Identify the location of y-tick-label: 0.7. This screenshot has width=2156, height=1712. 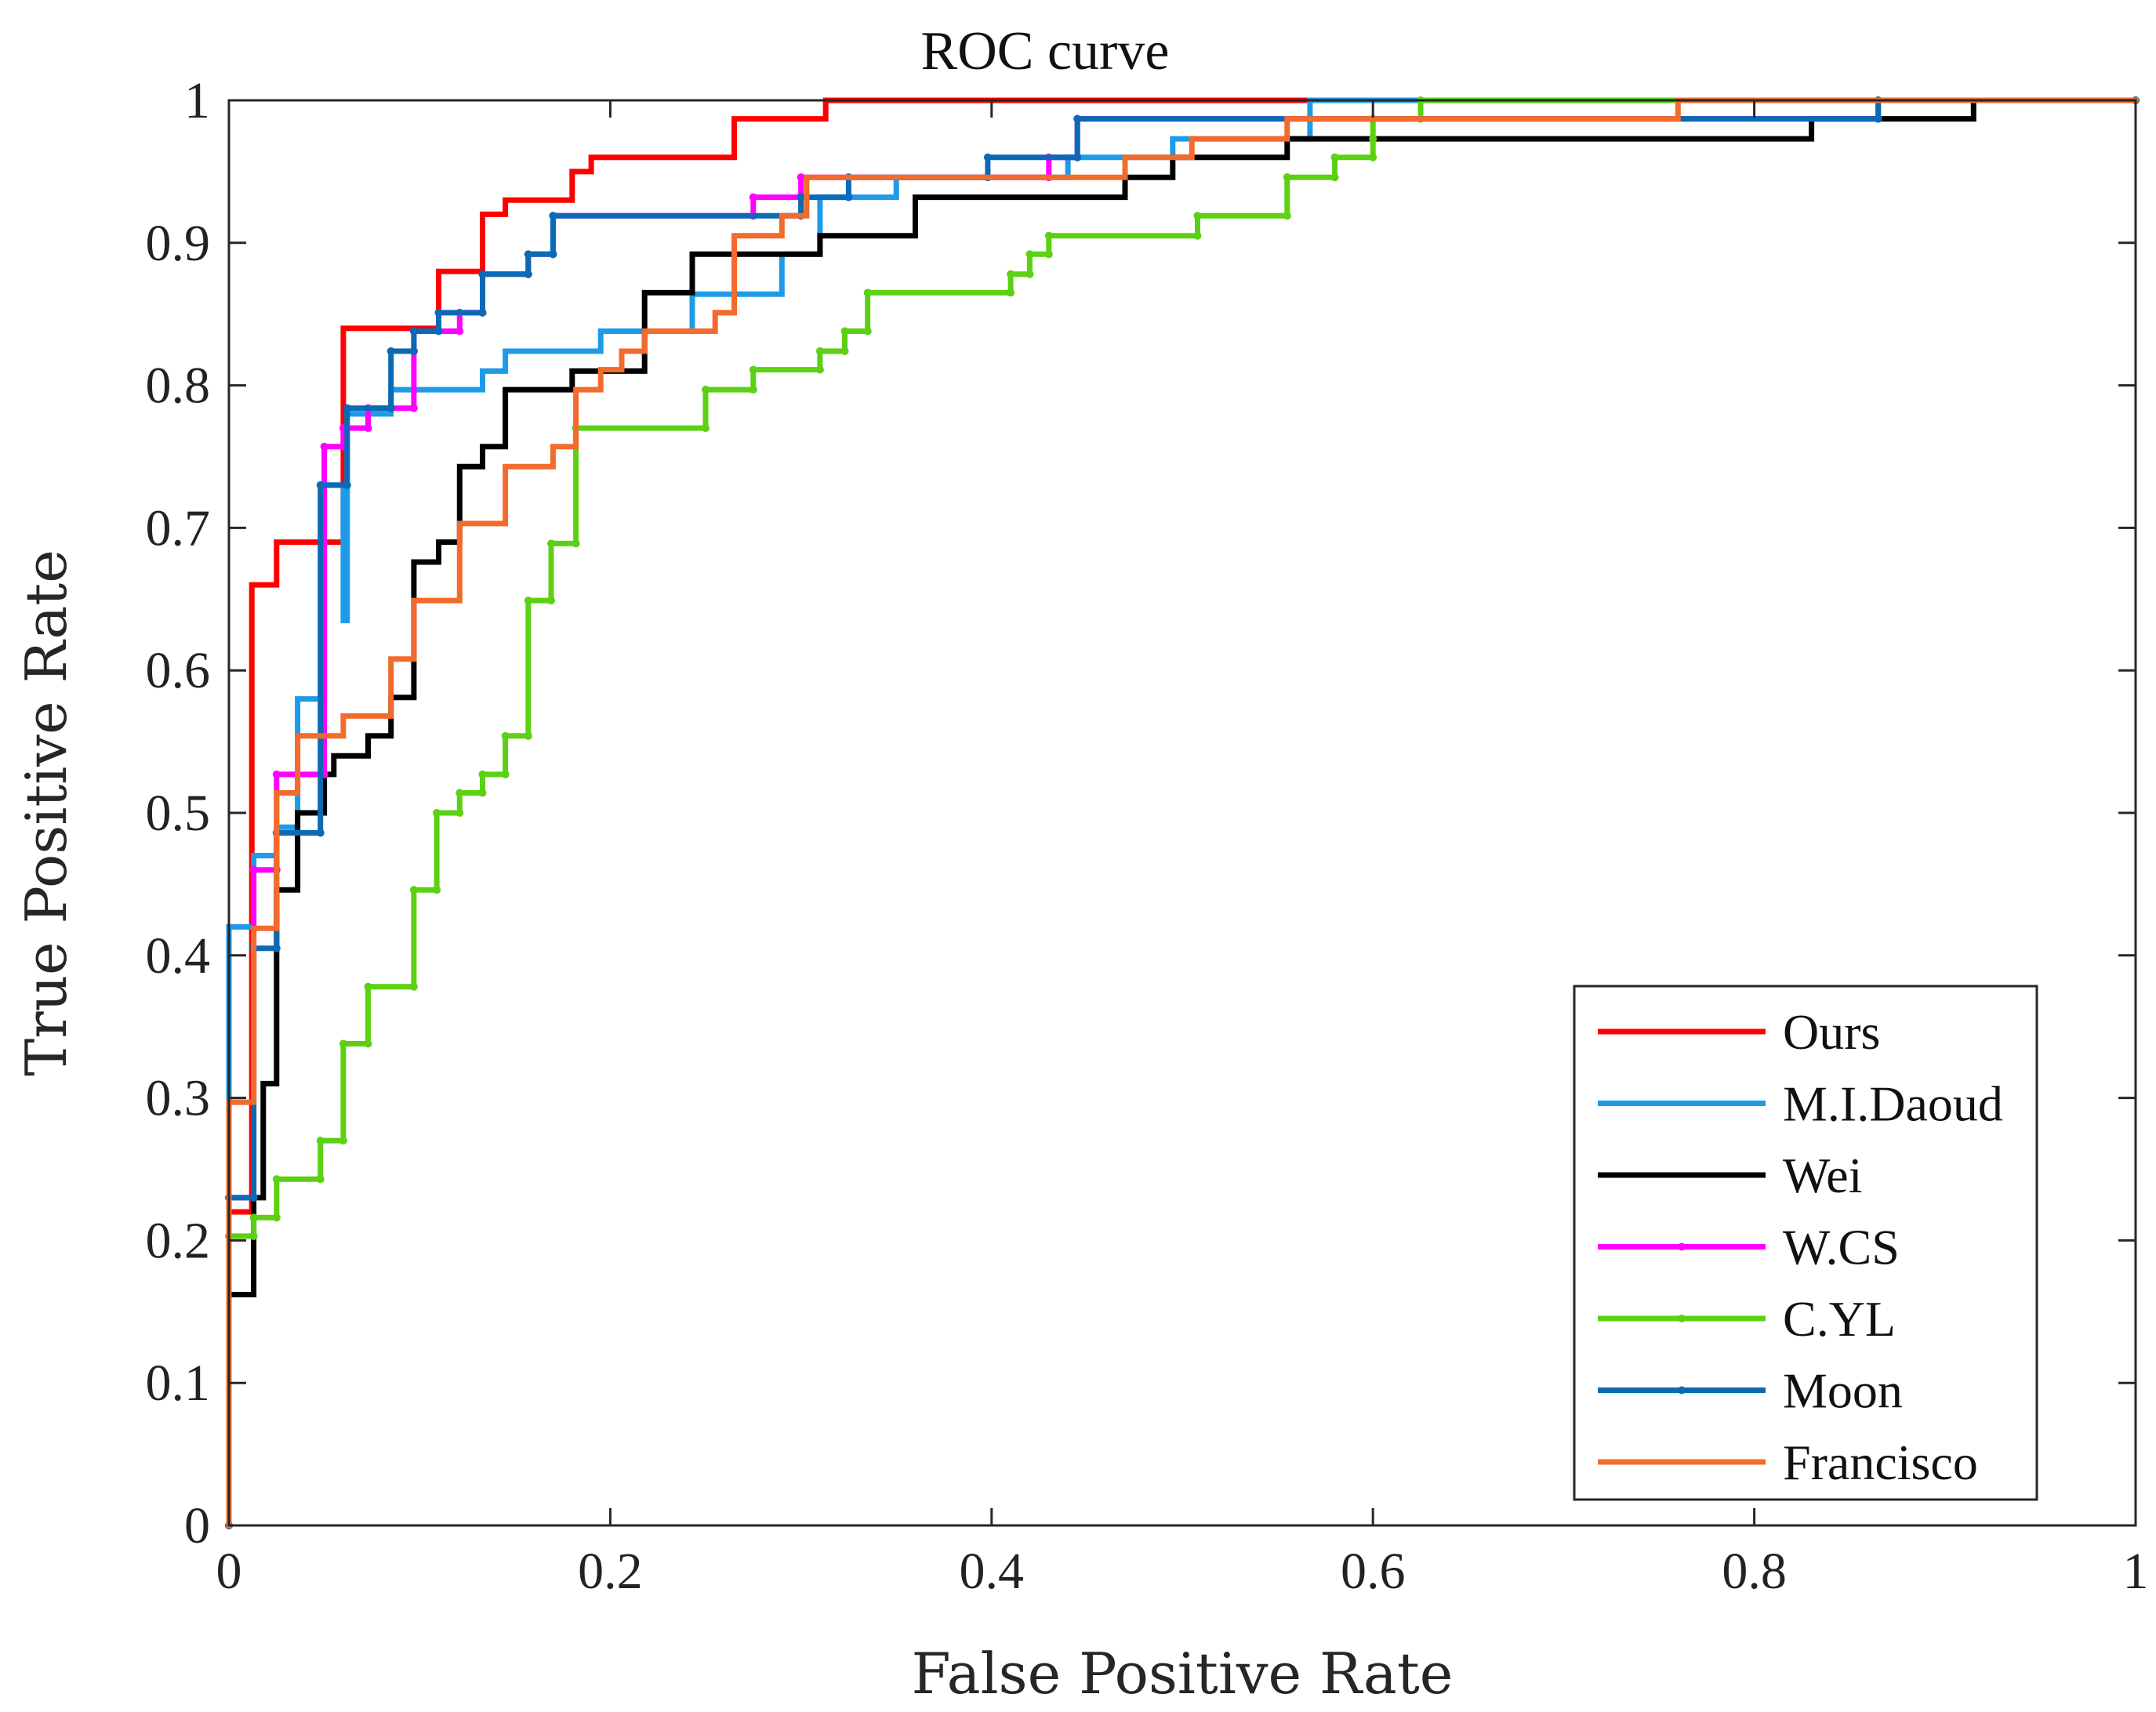
(178, 528).